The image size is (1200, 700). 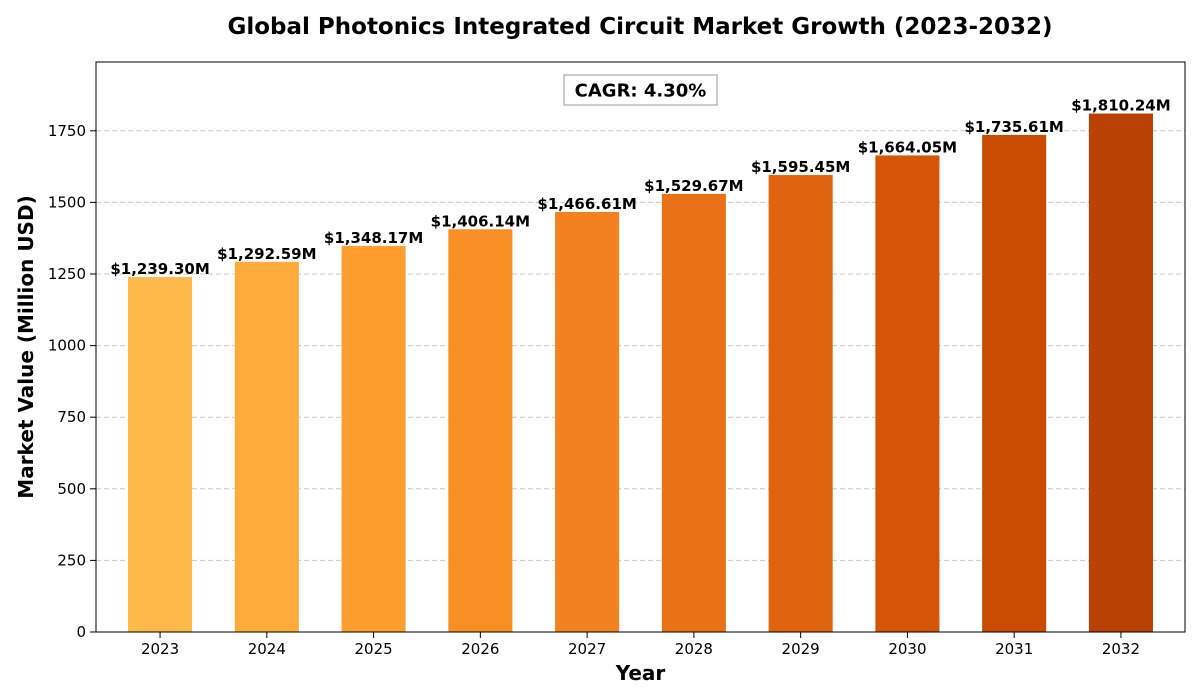 I want to click on x-tick-label: 2031, so click(x=1014, y=649).